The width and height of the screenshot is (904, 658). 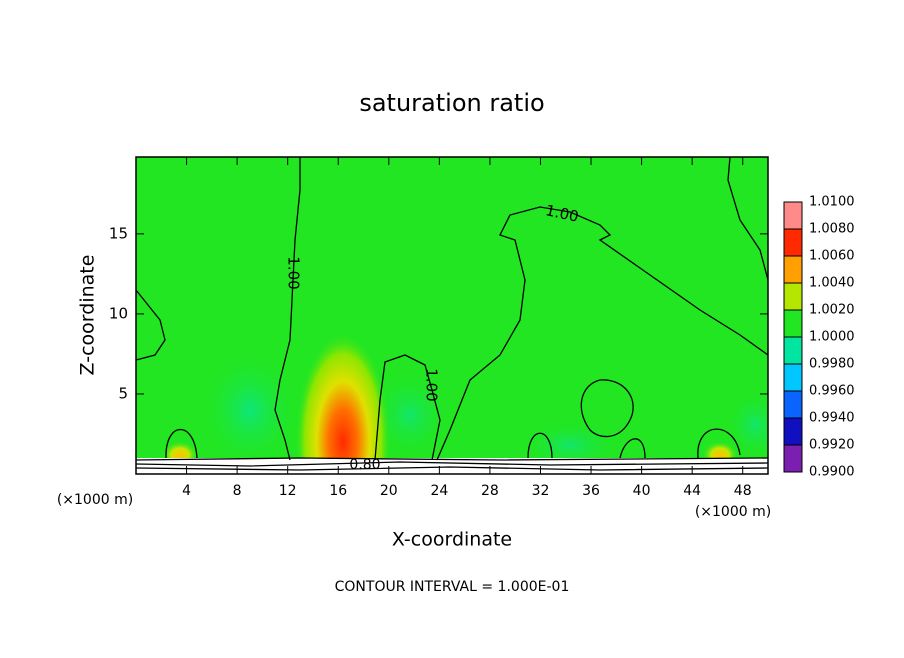 I want to click on x-tick-label: 28, so click(x=490, y=491).